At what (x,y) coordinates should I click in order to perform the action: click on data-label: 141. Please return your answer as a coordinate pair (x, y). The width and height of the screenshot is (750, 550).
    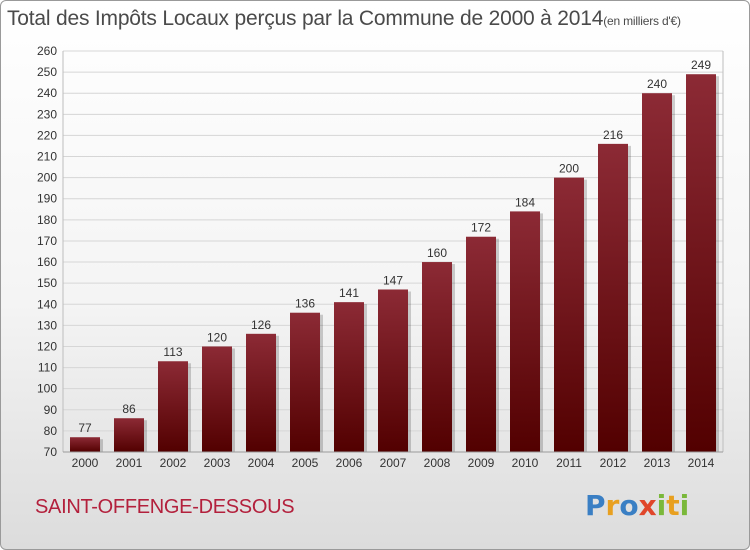
    Looking at the image, I should click on (349, 293).